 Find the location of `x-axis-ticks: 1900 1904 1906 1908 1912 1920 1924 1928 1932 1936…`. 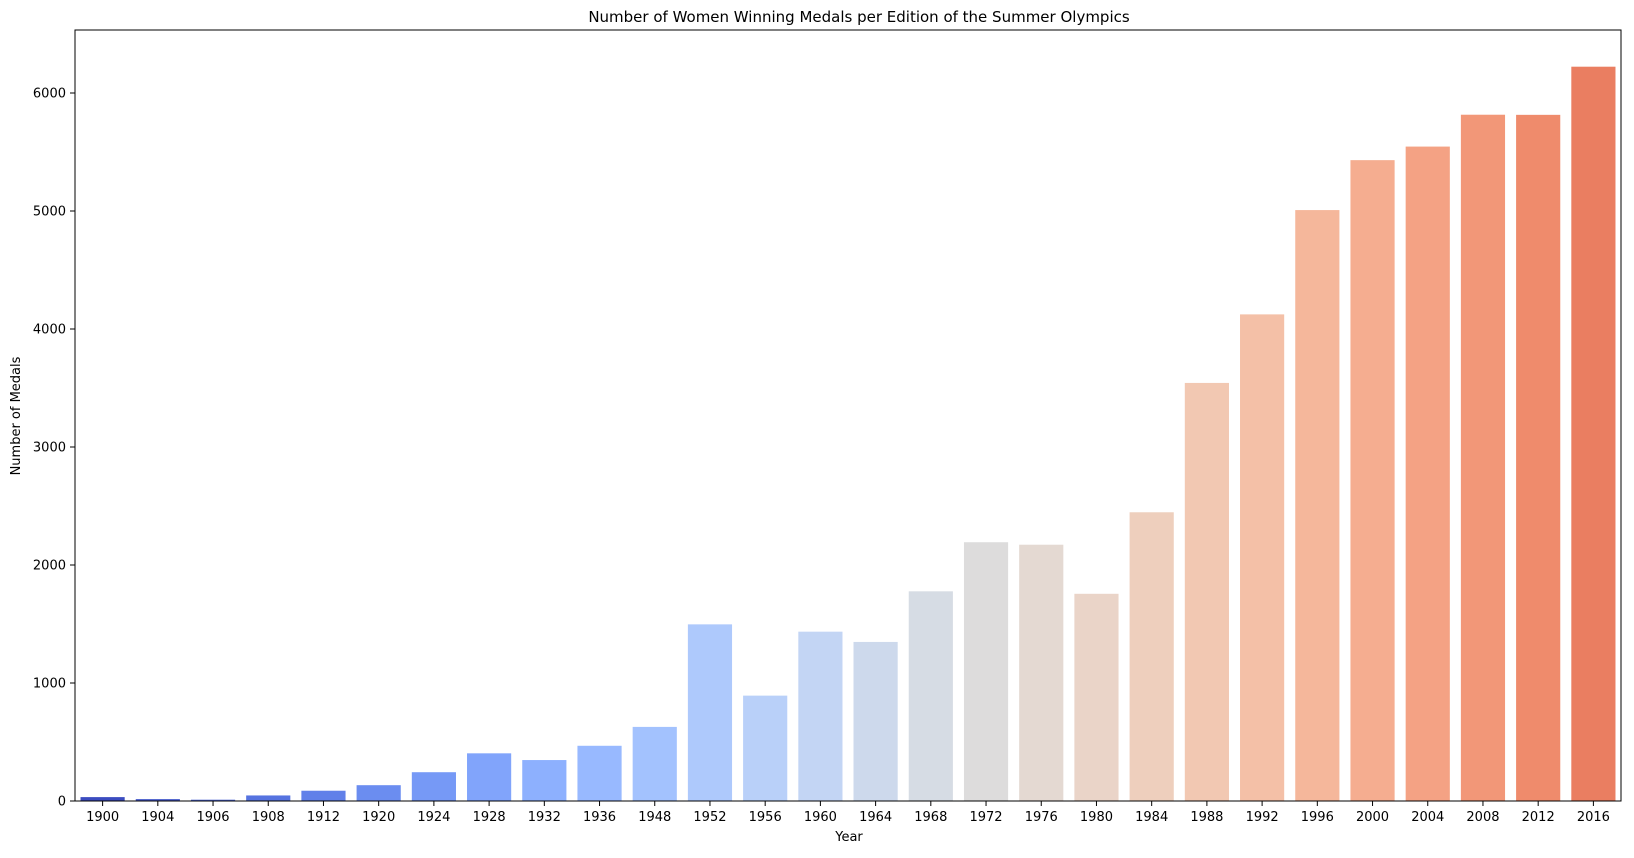

x-axis-ticks: 1900 1904 1906 1908 1912 1920 1924 1928 1932 1936… is located at coordinates (848, 813).